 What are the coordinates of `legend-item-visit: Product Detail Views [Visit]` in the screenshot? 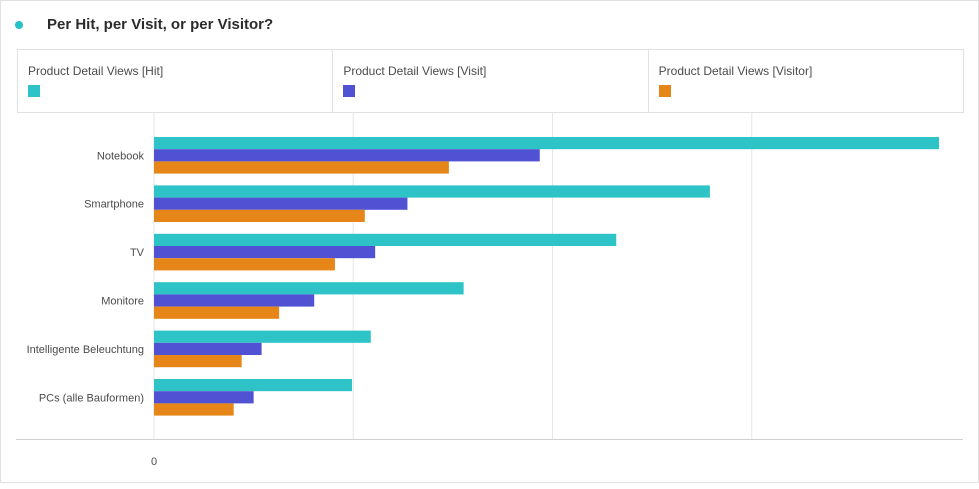 It's located at (491, 81).